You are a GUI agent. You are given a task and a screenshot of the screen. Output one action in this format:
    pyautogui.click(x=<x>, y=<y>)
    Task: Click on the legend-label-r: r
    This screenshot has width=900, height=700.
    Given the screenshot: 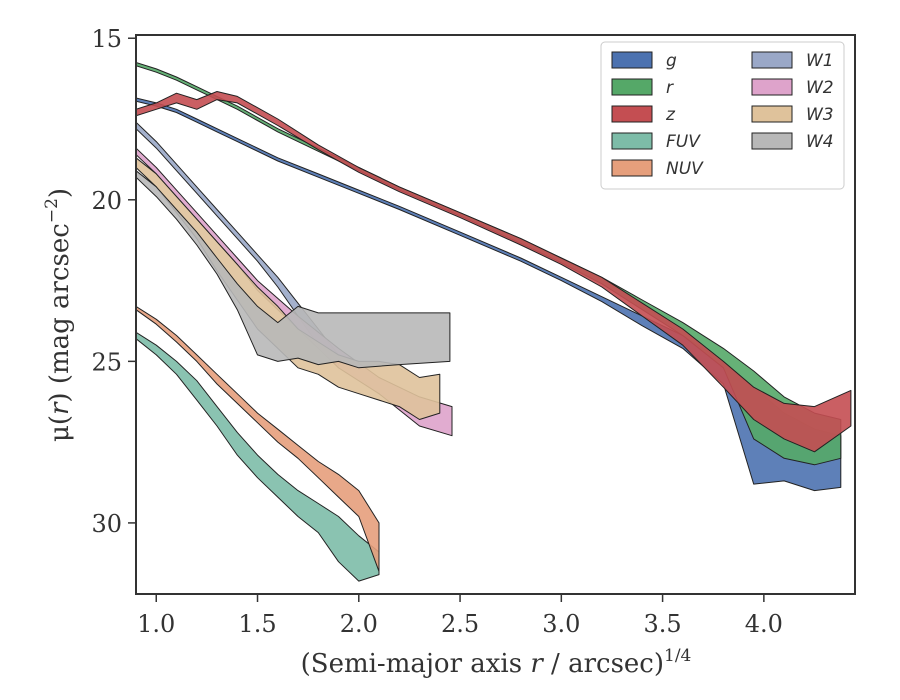 What is the action you would take?
    pyautogui.click(x=670, y=88)
    